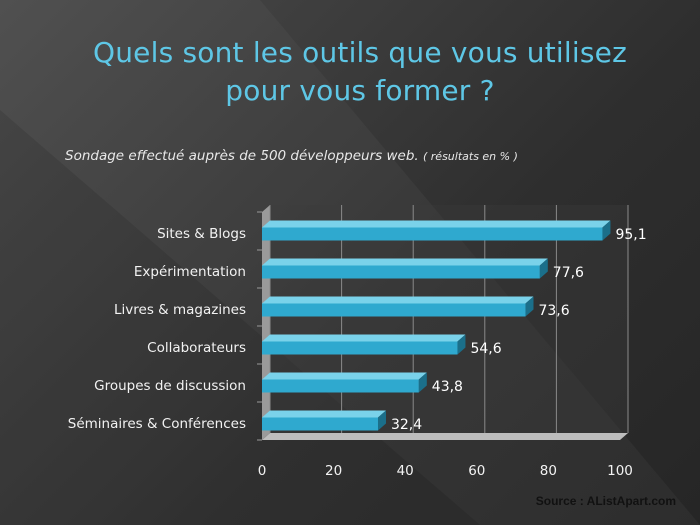 This screenshot has height=525, width=700. What do you see at coordinates (485, 349) in the screenshot?
I see `data-label: 54,6` at bounding box center [485, 349].